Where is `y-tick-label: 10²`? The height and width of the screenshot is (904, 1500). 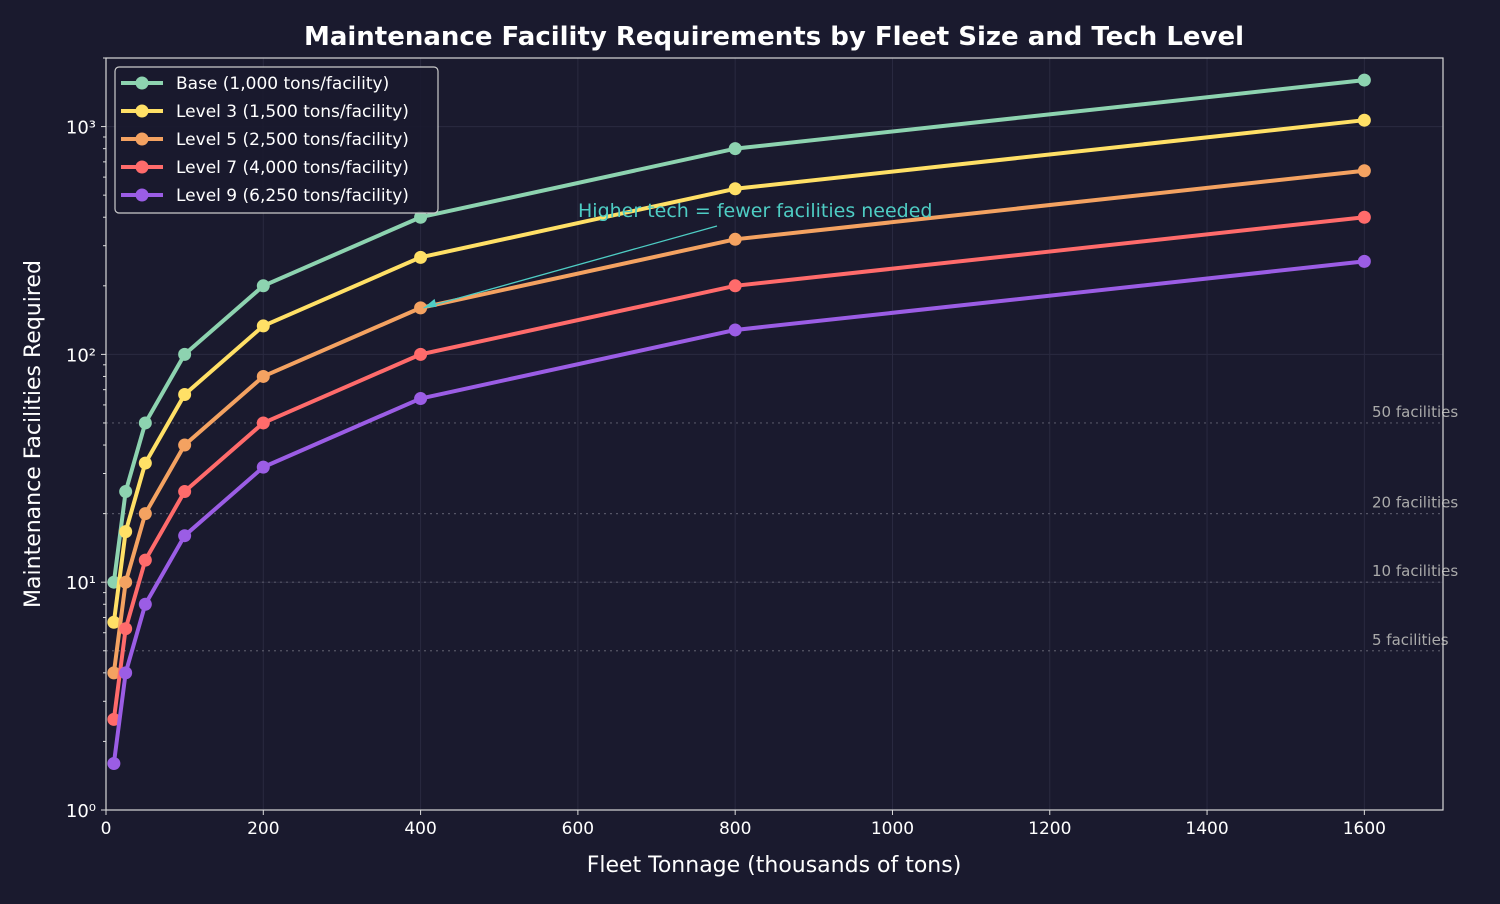 y-tick-label: 10² is located at coordinates (81, 355).